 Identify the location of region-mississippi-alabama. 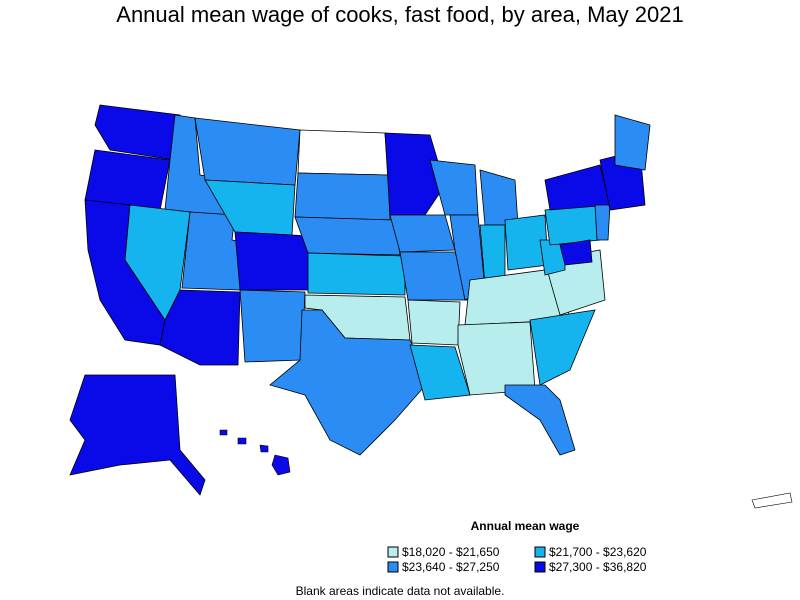
(496, 358).